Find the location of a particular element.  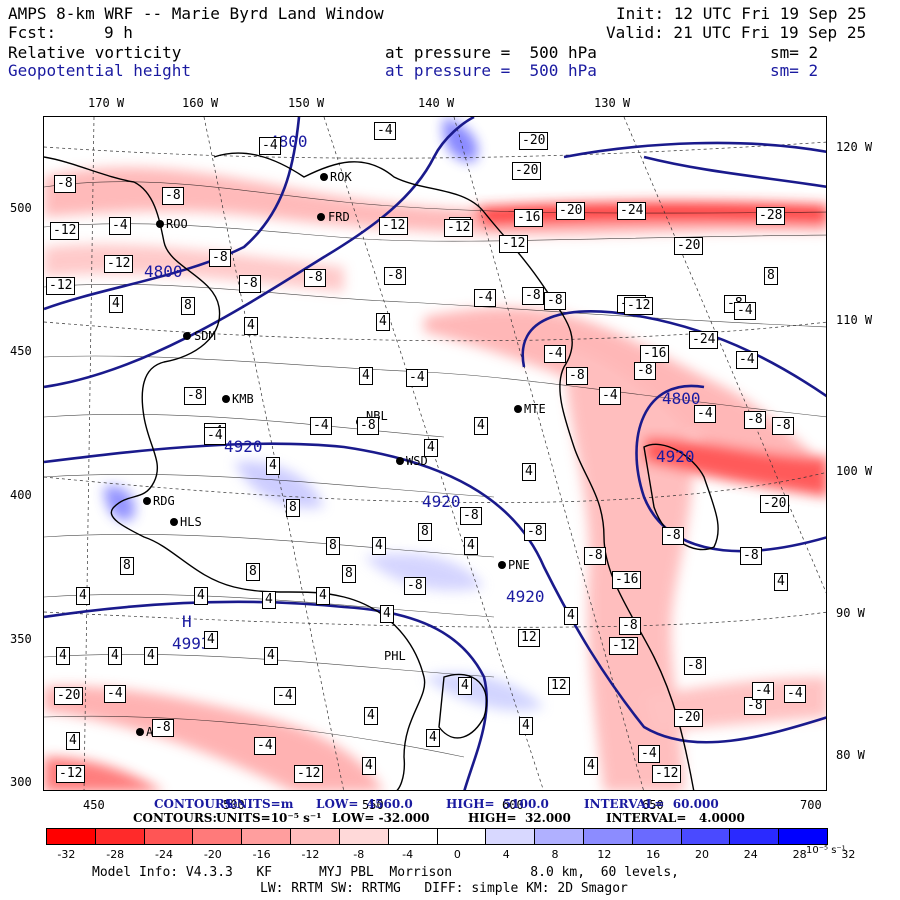

vort-contour-low: LOW= -32.000 is located at coordinates (381, 818).